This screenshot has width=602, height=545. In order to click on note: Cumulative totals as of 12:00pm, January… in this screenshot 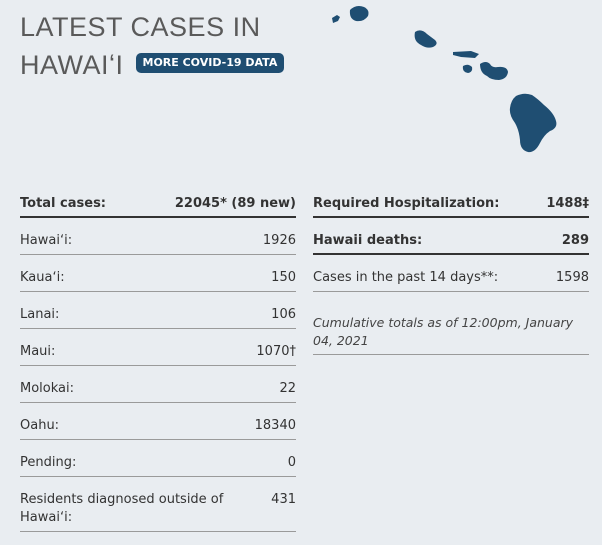, I will do `click(451, 323)`.